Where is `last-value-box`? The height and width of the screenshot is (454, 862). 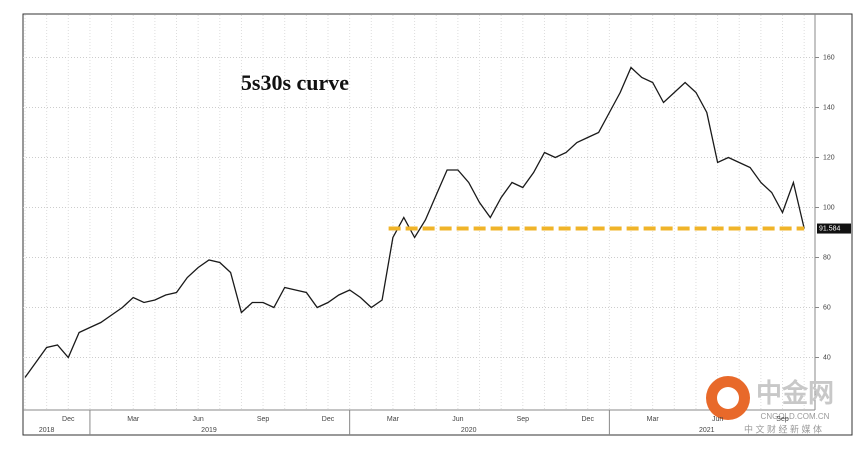 last-value-box is located at coordinates (834, 228).